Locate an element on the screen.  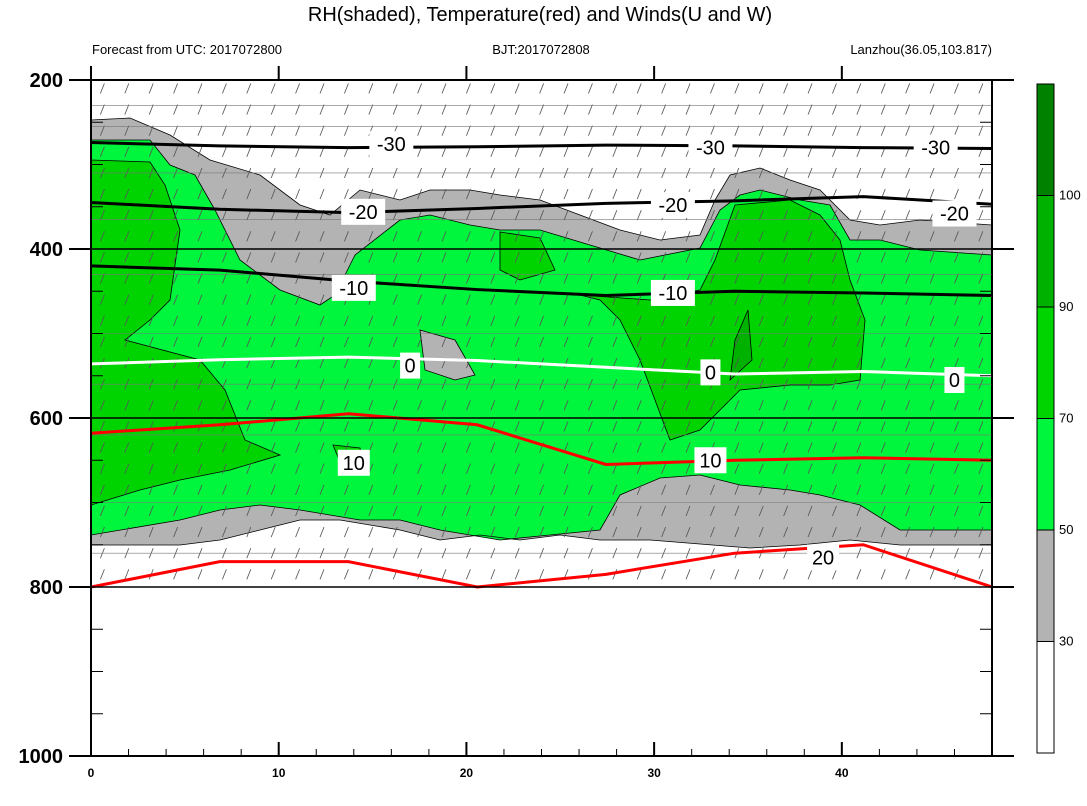
contour-label-box is located at coordinates (353, 462).